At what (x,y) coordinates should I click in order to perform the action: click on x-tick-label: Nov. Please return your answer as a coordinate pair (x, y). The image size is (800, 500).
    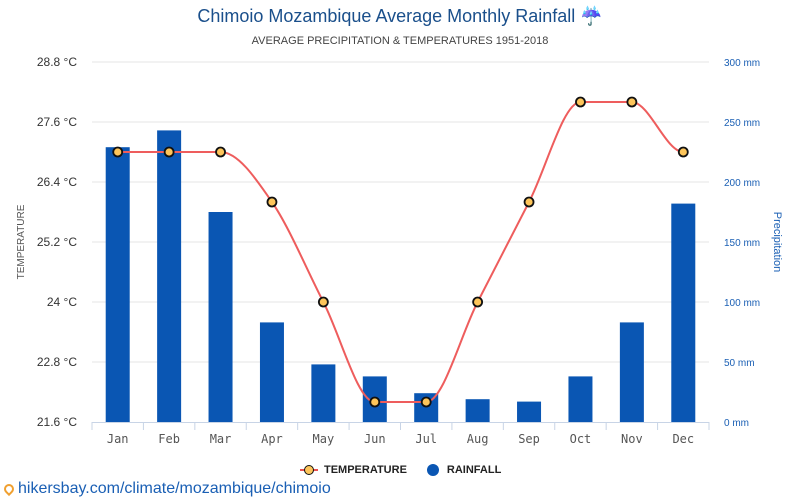
    Looking at the image, I should click on (632, 439).